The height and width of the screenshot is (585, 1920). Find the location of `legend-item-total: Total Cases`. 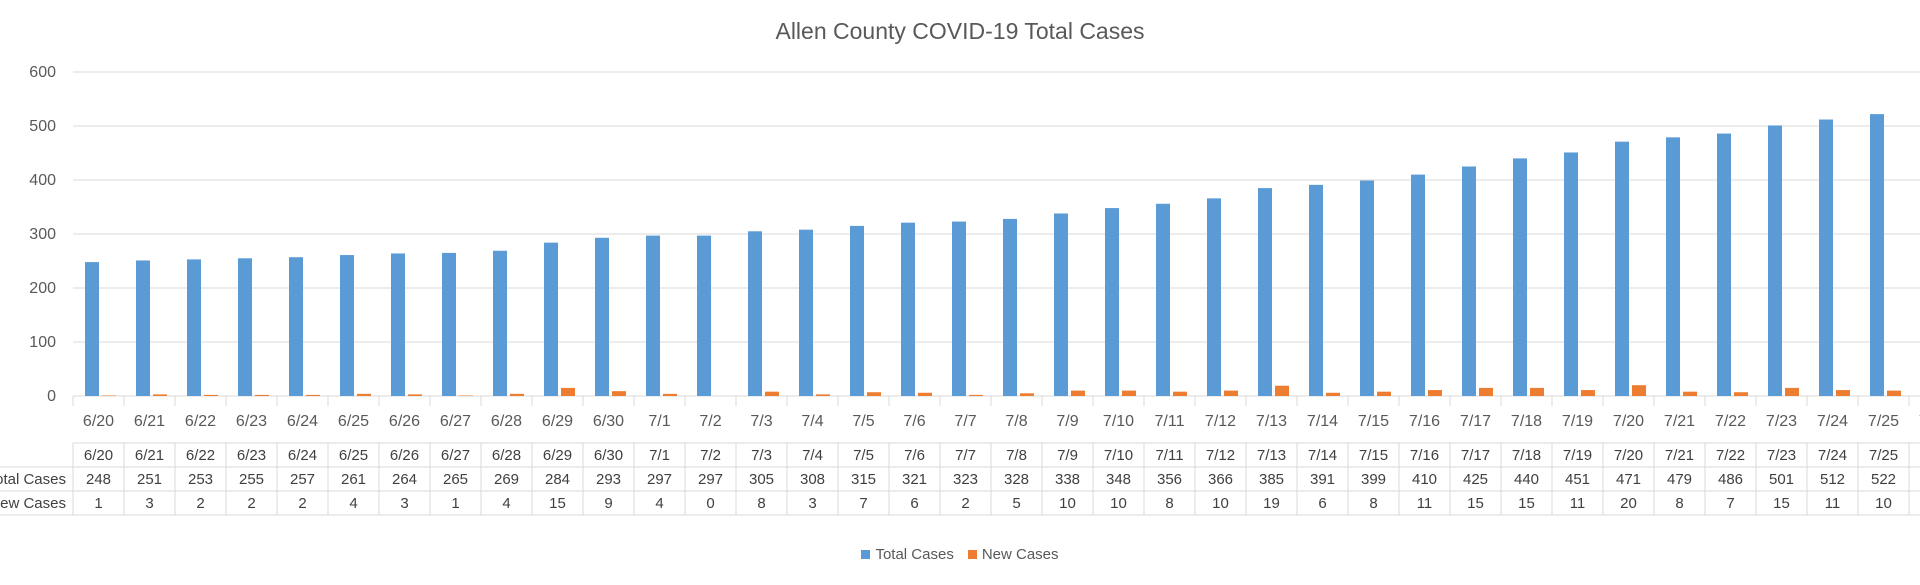

legend-item-total: Total Cases is located at coordinates (907, 554).